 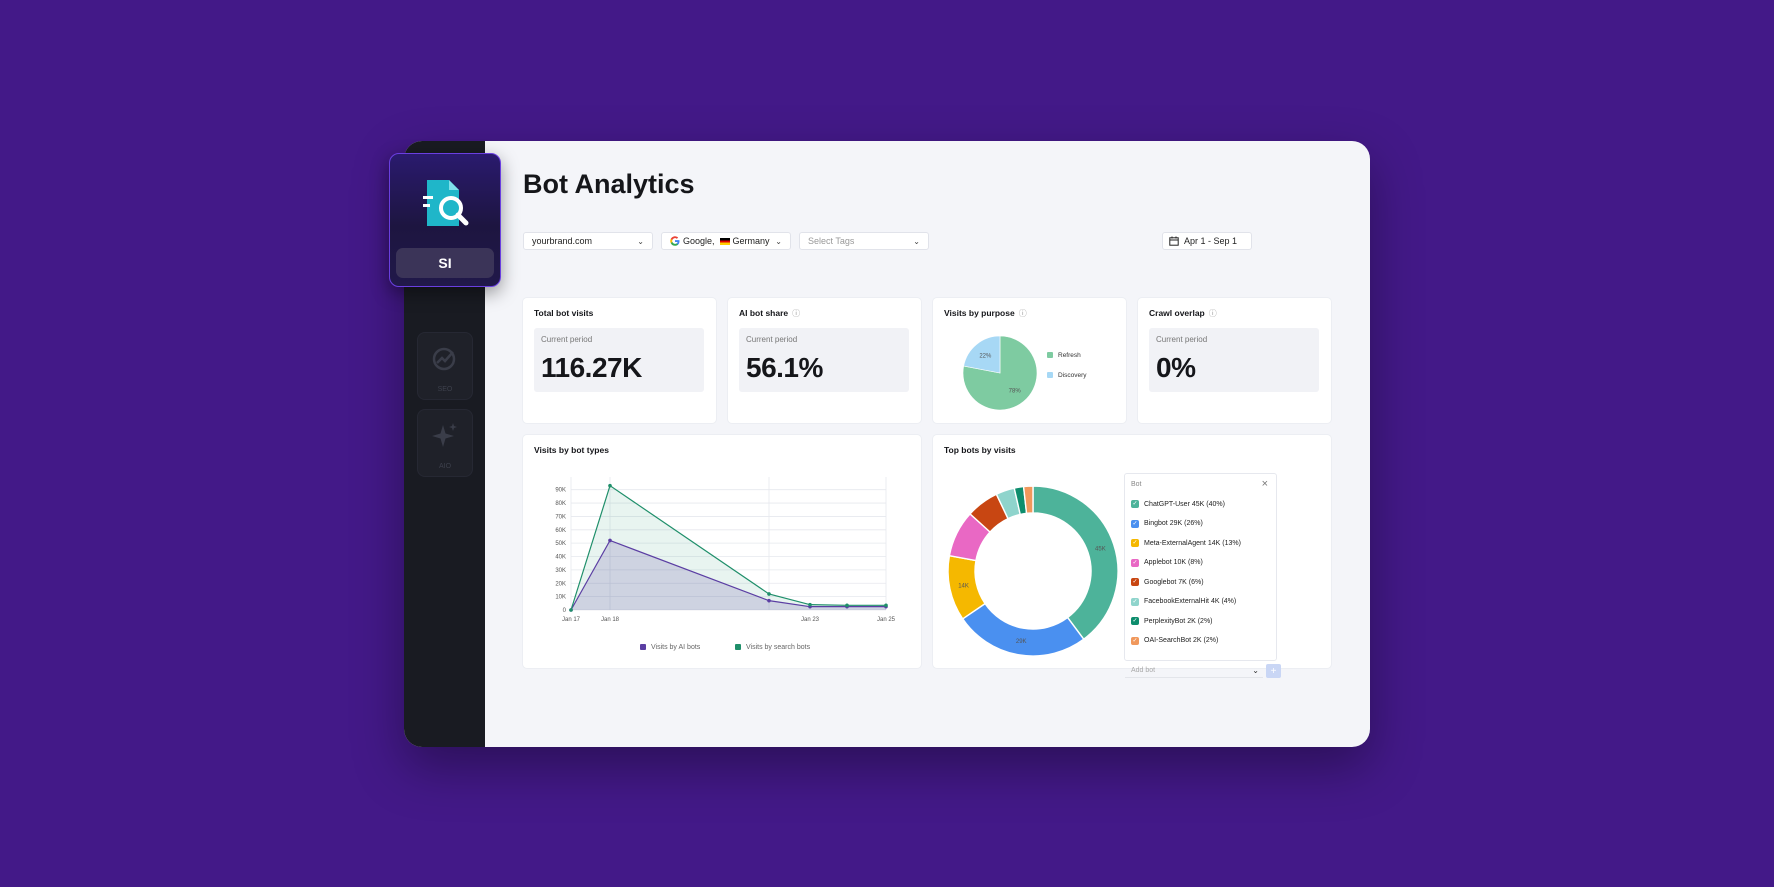 I want to click on engine-select-value: Google,, so click(x=699, y=241).